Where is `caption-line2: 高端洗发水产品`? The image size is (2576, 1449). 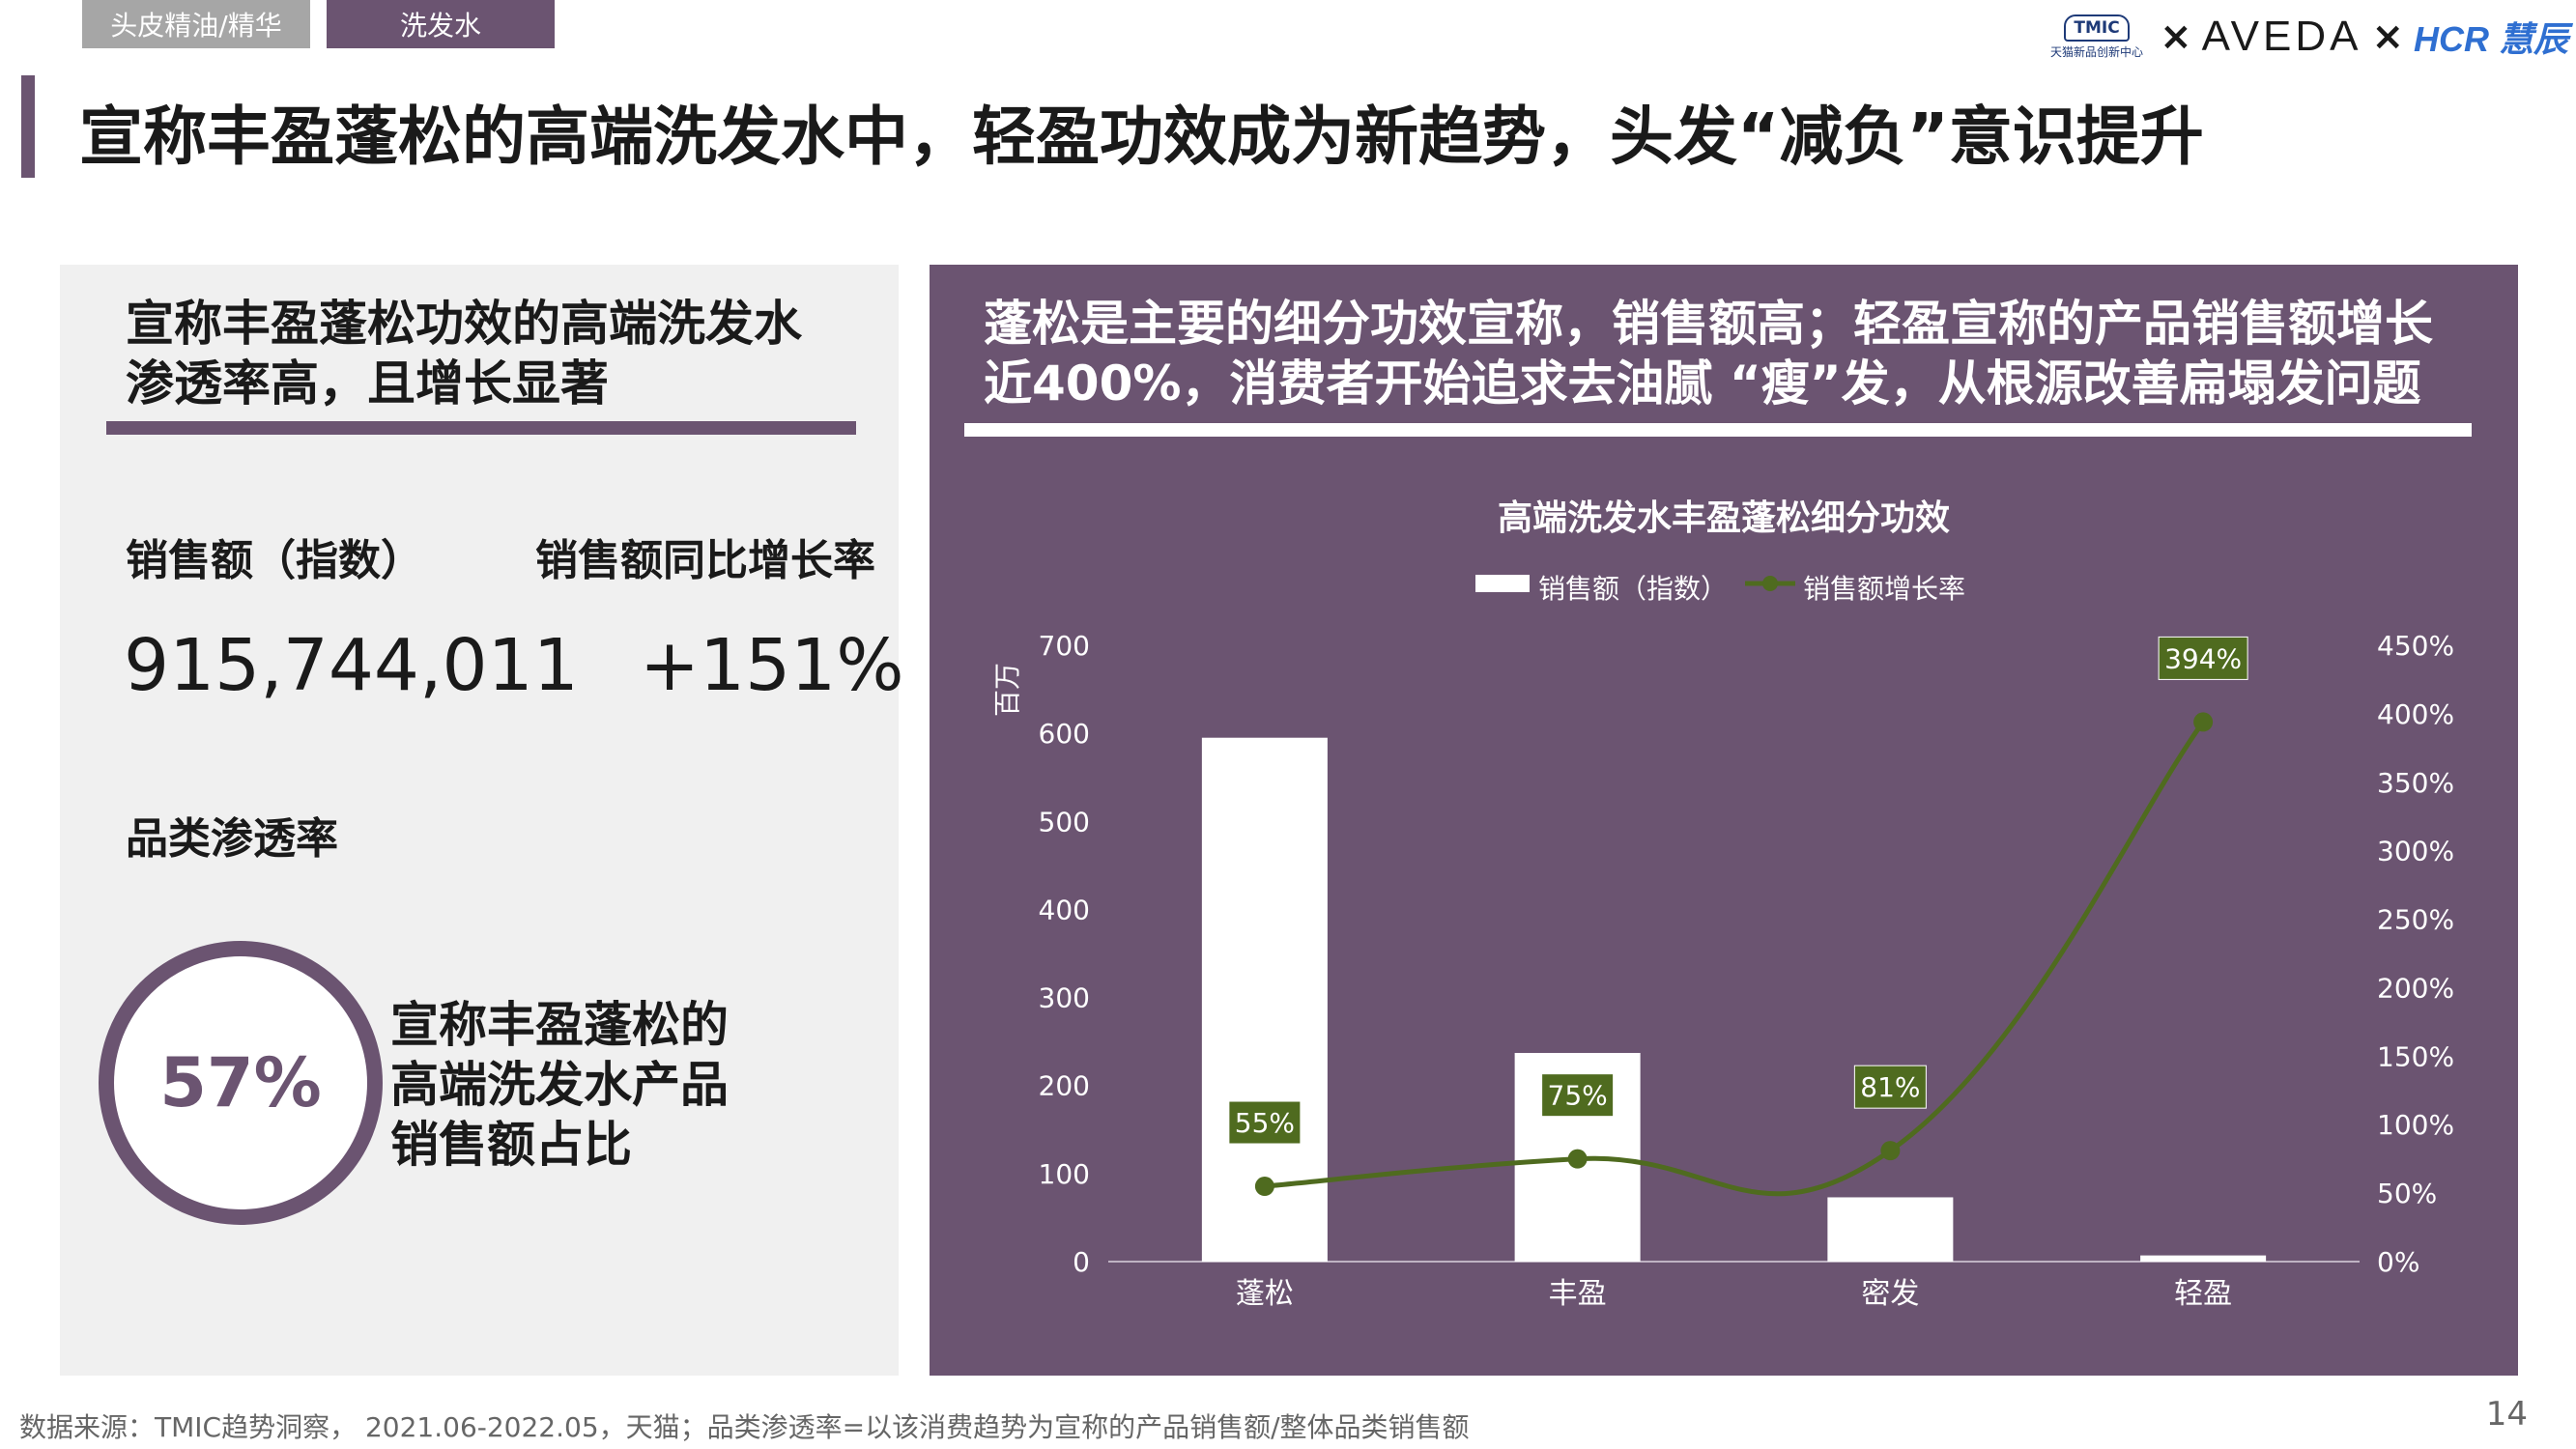 caption-line2: 高端洗发水产品 is located at coordinates (559, 1085).